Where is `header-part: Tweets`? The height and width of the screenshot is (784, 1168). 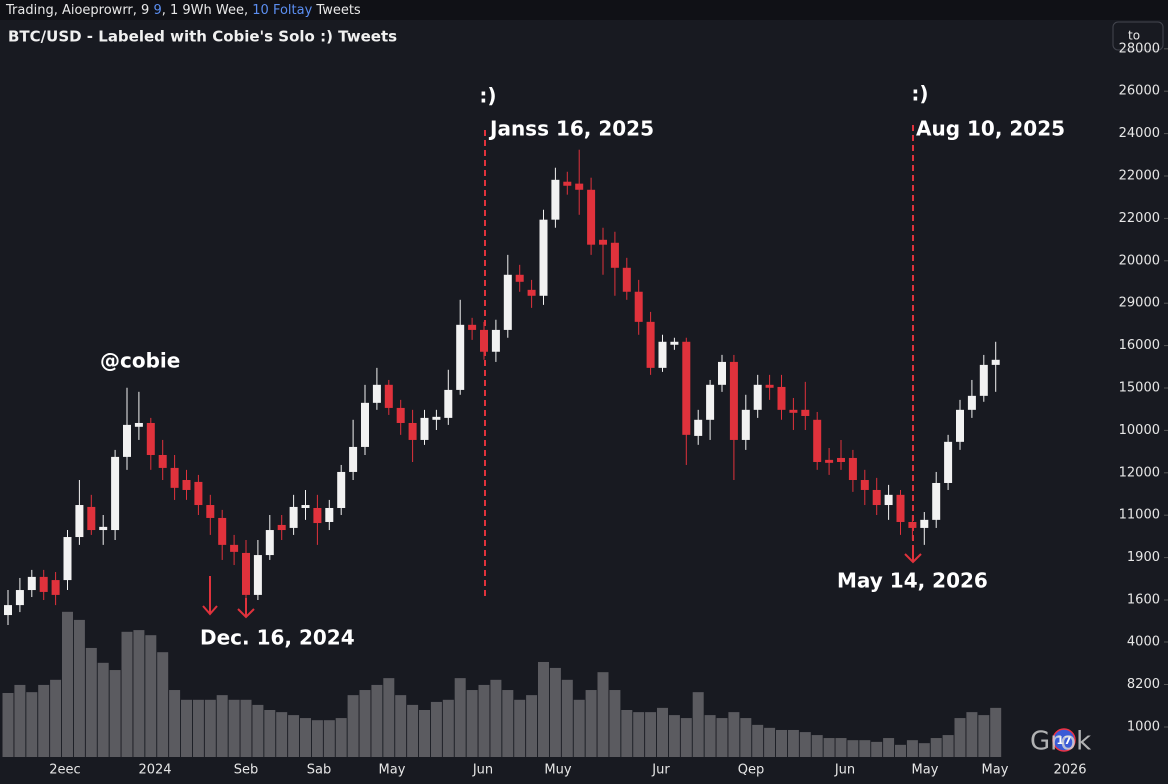 header-part: Tweets is located at coordinates (336, 10).